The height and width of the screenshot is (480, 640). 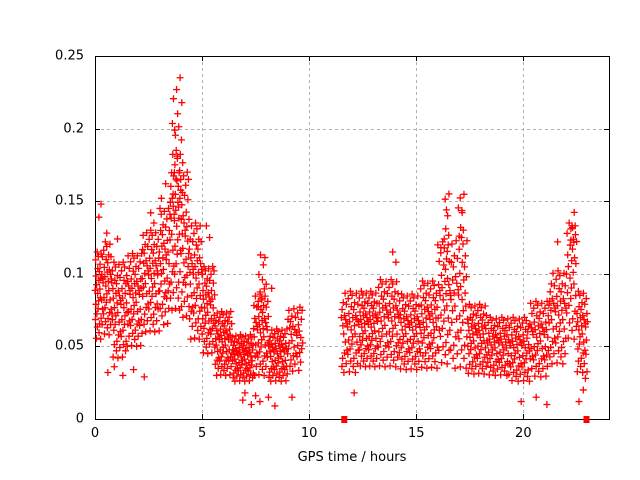 What do you see at coordinates (79, 419) in the screenshot?
I see `y-tick-label: 0` at bounding box center [79, 419].